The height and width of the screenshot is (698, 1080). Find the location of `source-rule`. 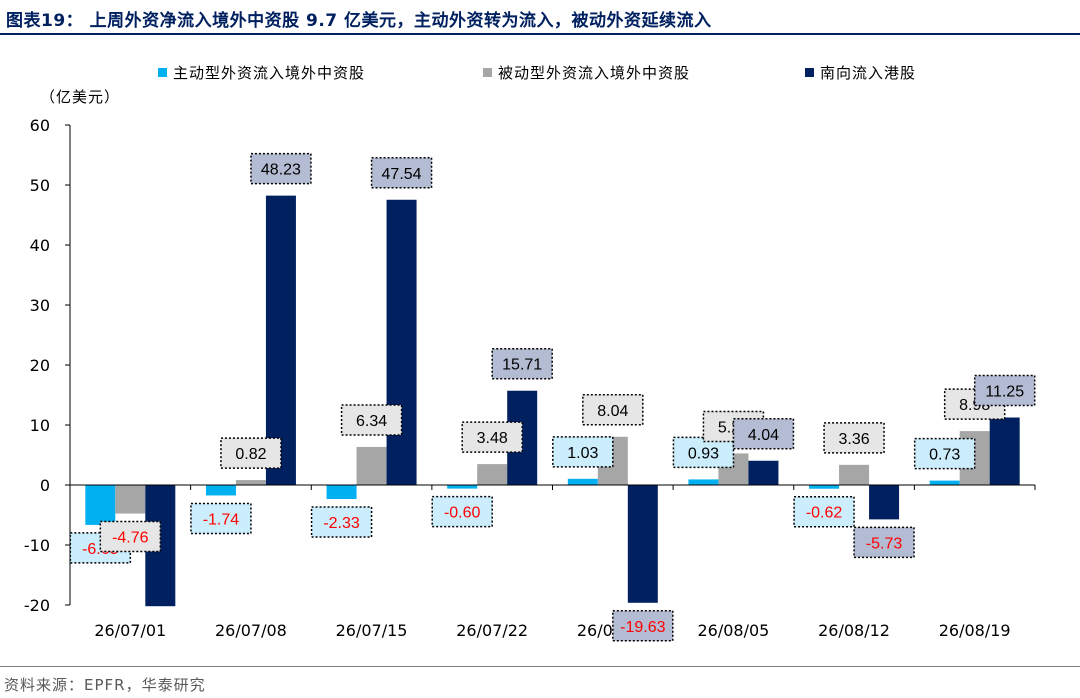

source-rule is located at coordinates (540, 666).